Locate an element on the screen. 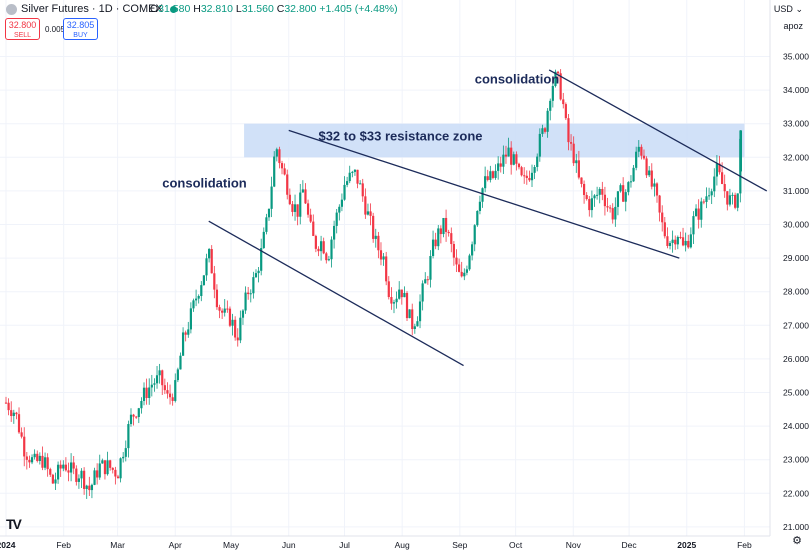  symbol-logo-icon is located at coordinates (11, 9).